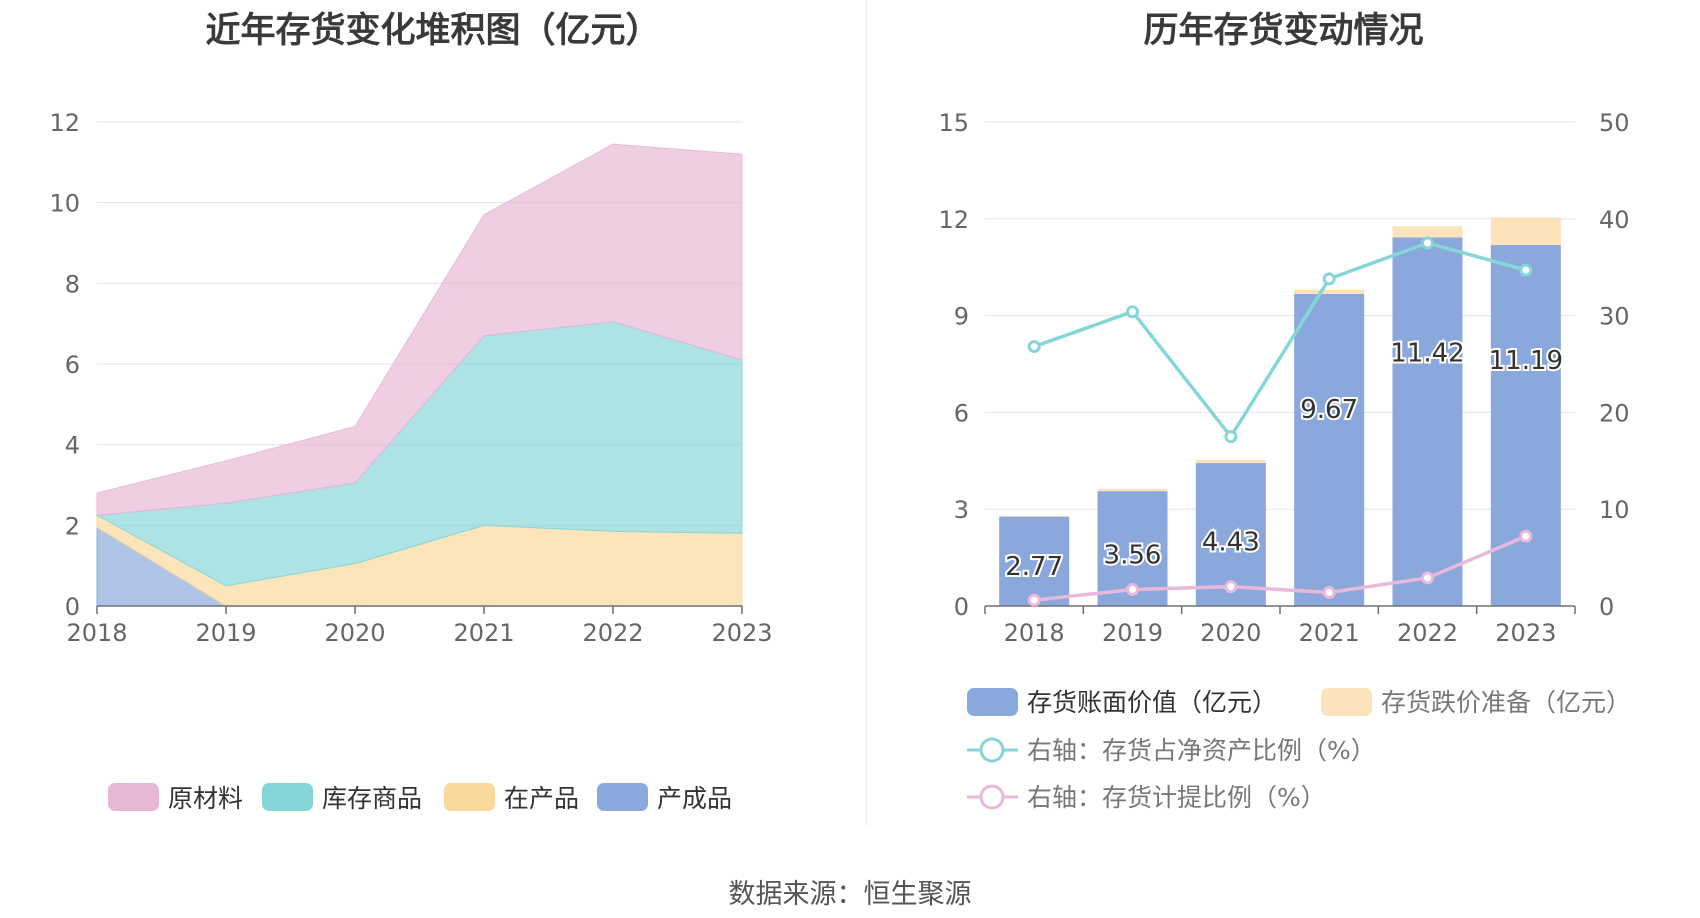 The image size is (1700, 918). Describe the element at coordinates (694, 798) in the screenshot. I see `legend-label: 产成品` at that location.